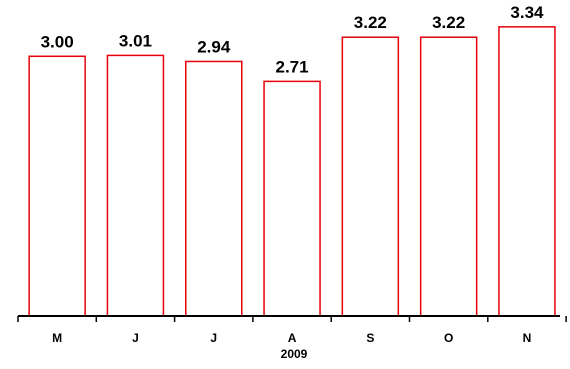  What do you see at coordinates (292, 338) in the screenshot?
I see `x-tick-label-3: A` at bounding box center [292, 338].